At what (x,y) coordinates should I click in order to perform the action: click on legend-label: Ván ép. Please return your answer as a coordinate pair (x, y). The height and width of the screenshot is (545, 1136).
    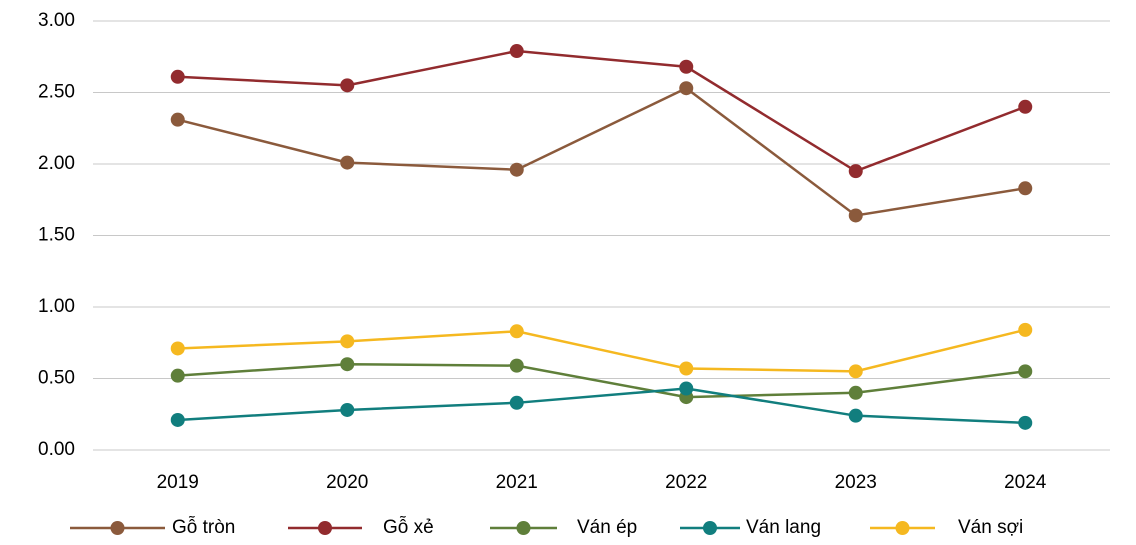
    Looking at the image, I should click on (607, 527).